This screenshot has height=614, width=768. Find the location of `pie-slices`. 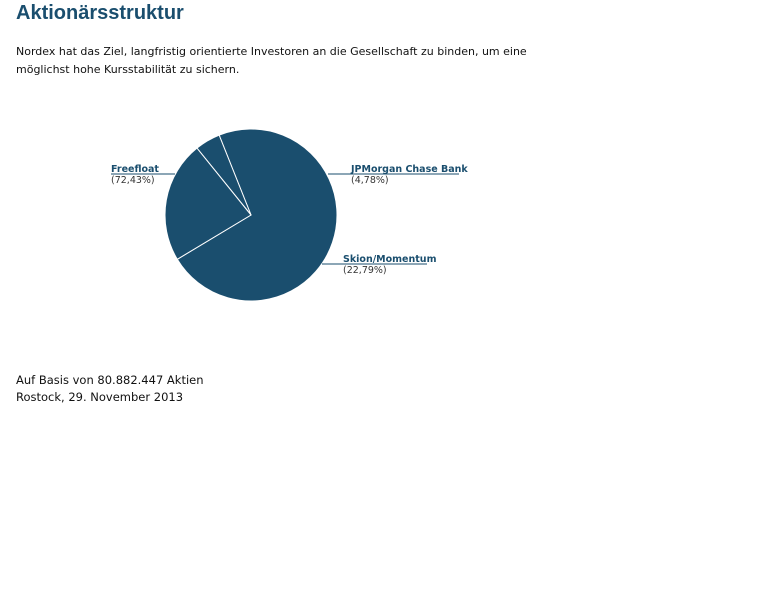

pie-slices is located at coordinates (251, 215).